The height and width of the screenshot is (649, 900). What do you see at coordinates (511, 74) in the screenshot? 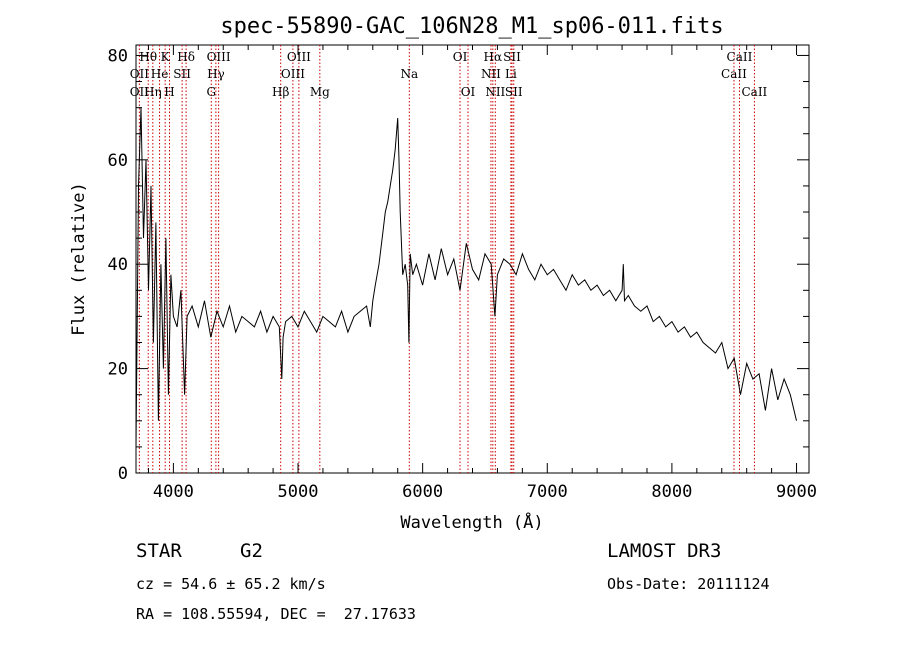
I see `spectral-line-label: Li` at bounding box center [511, 74].